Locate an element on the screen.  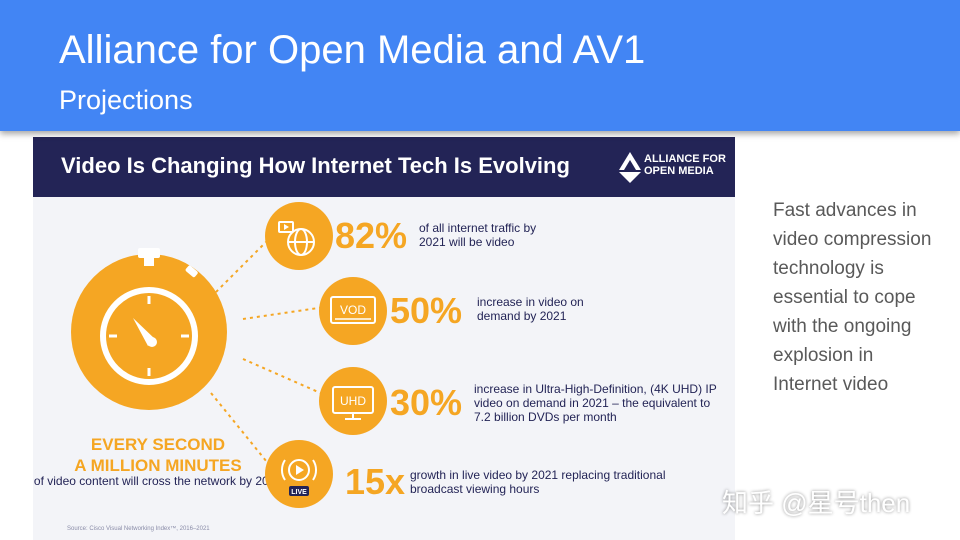
live-icon-label: LIVE is located at coordinates (299, 492).